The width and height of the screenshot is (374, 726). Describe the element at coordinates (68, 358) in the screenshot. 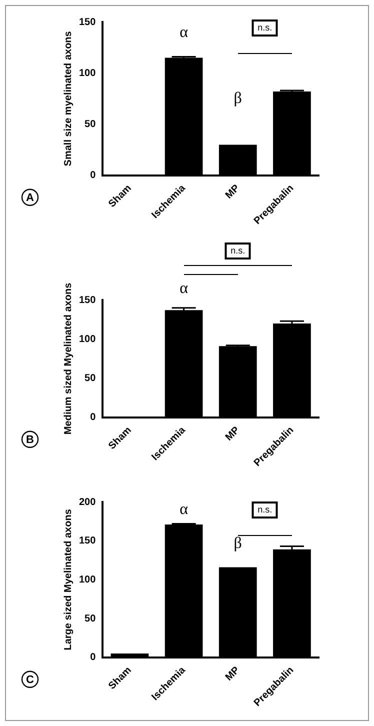

I see `y-axis-title: Medium sized Myelinated axons` at that location.